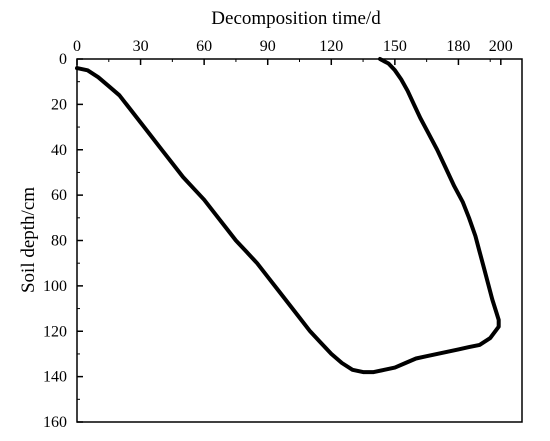 The image size is (550, 441). Describe the element at coordinates (63, 59) in the screenshot. I see `y-tick-label: 0` at that location.